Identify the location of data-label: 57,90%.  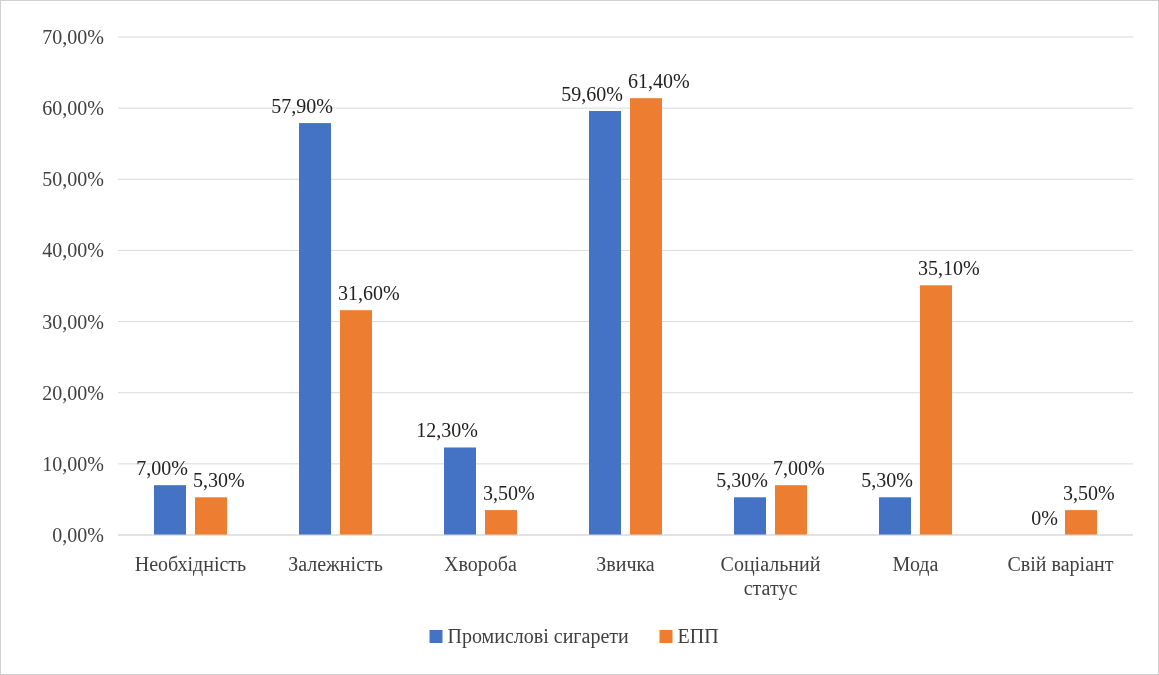
(302, 106).